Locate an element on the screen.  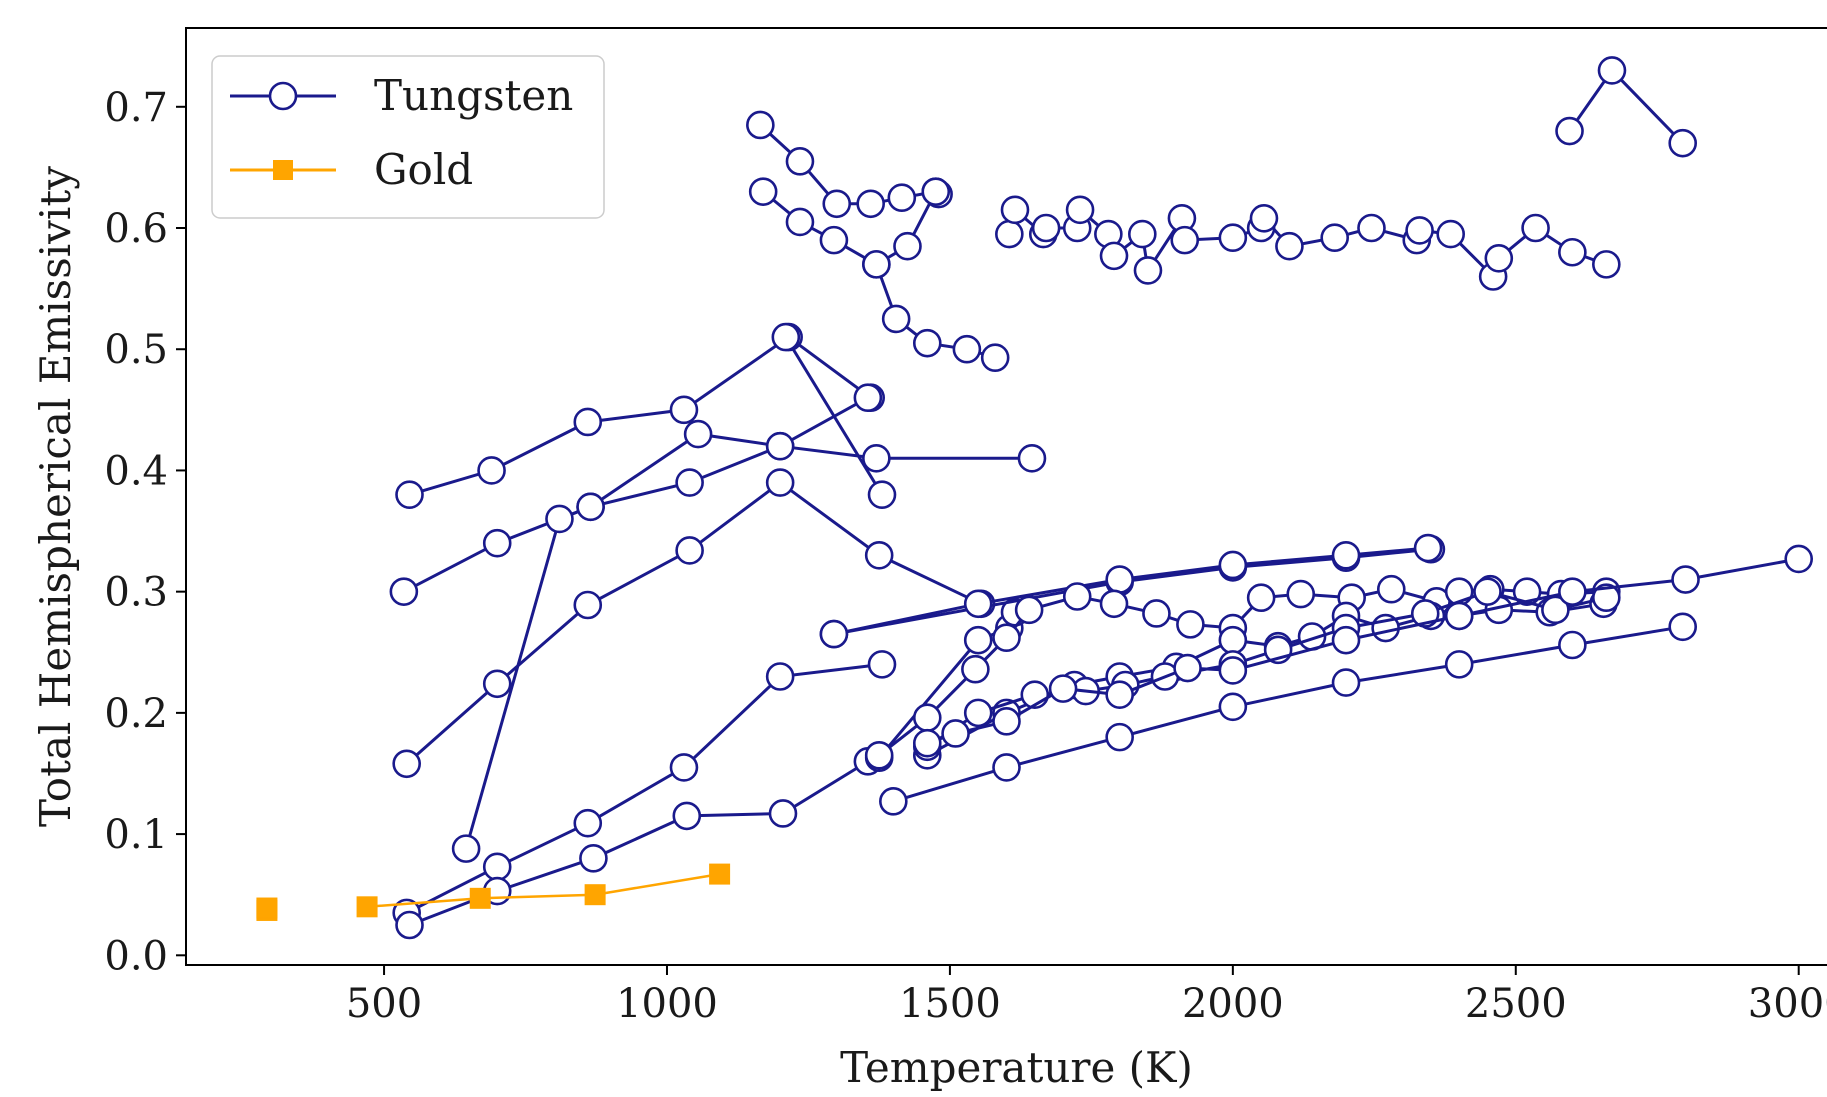
x-tick-label: 2500 is located at coordinates (1516, 1004).